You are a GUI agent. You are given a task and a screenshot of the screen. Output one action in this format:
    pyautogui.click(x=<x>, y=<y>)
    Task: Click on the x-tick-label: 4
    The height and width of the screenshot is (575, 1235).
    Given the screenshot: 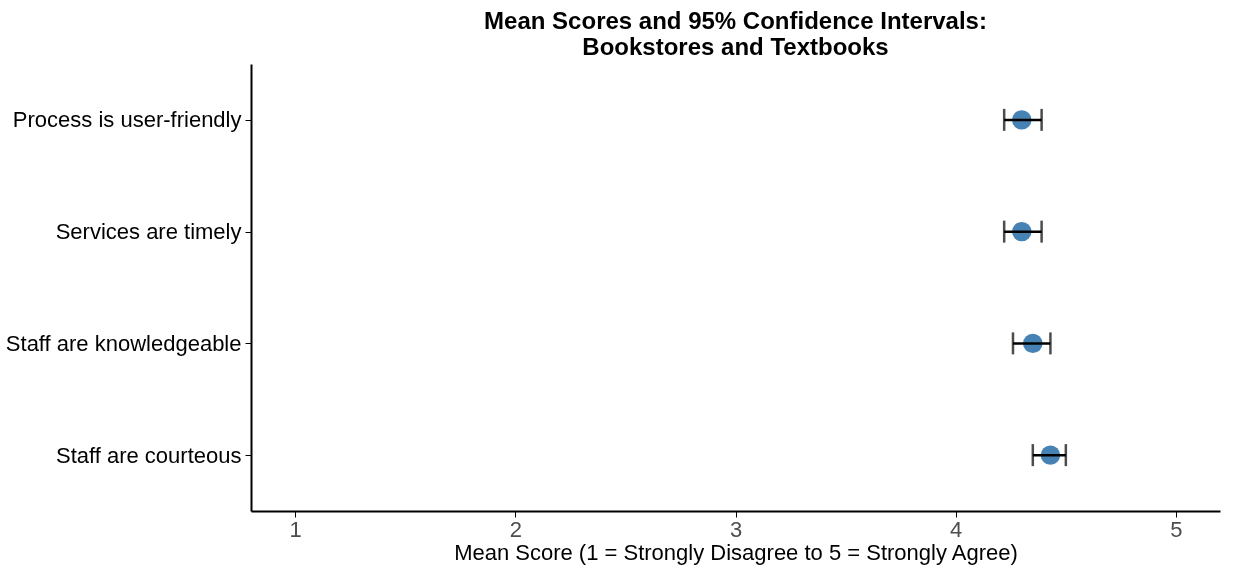 What is the action you would take?
    pyautogui.click(x=956, y=529)
    